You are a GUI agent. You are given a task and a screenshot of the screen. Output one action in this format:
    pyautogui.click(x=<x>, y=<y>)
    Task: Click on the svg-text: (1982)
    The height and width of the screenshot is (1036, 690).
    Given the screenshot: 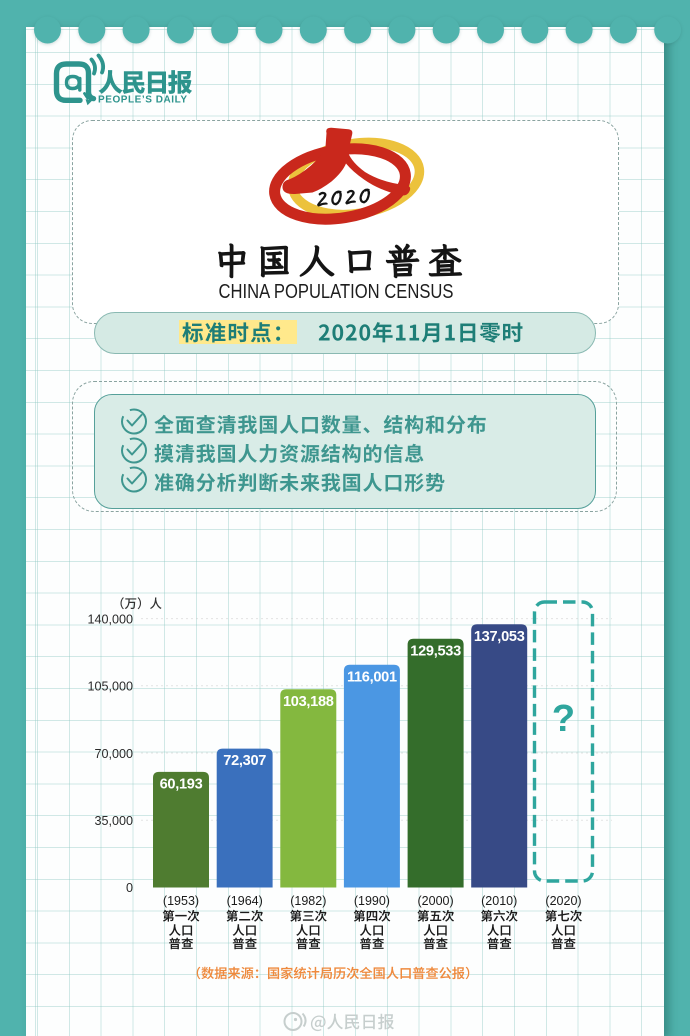 What is the action you would take?
    pyautogui.click(x=308, y=901)
    